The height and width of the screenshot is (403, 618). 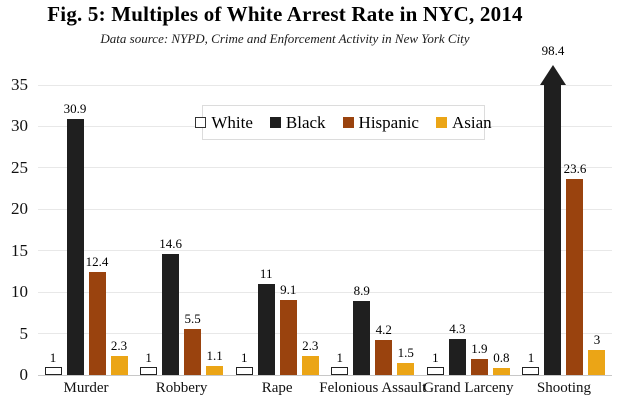 I want to click on bar-hispanic: 9.1, so click(x=288, y=328).